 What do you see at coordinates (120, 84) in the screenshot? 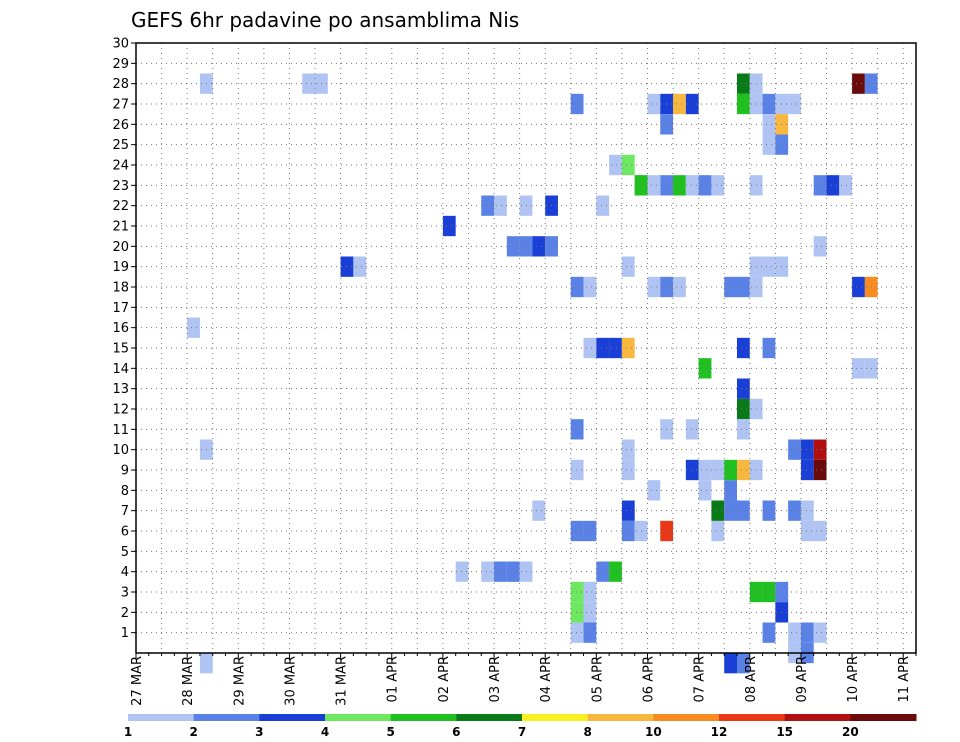
I see `y-tick-label: 28` at bounding box center [120, 84].